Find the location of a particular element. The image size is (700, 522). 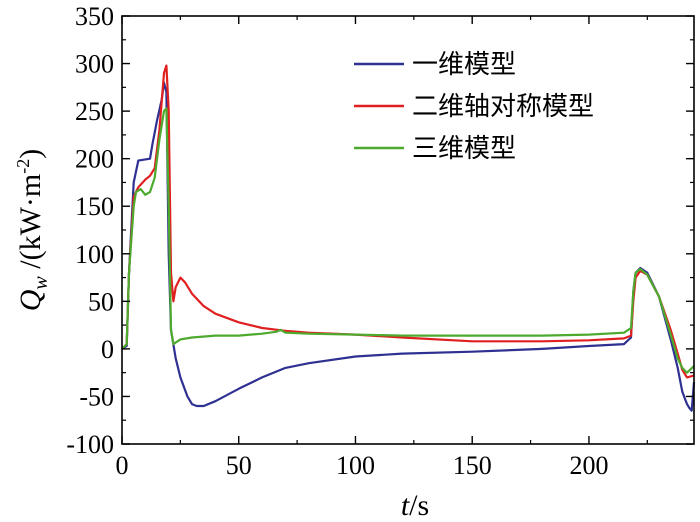

x-tick-label: 150 is located at coordinates (472, 465).